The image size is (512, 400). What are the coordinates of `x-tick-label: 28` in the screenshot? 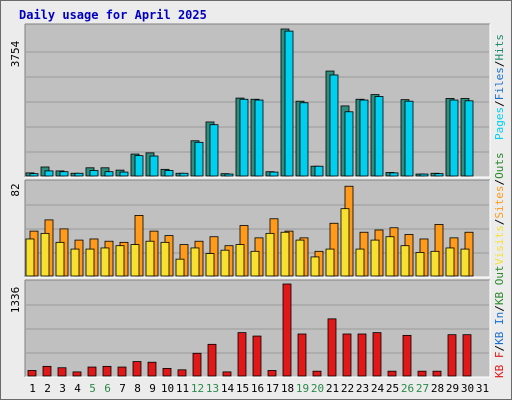 It's located at (437, 388).